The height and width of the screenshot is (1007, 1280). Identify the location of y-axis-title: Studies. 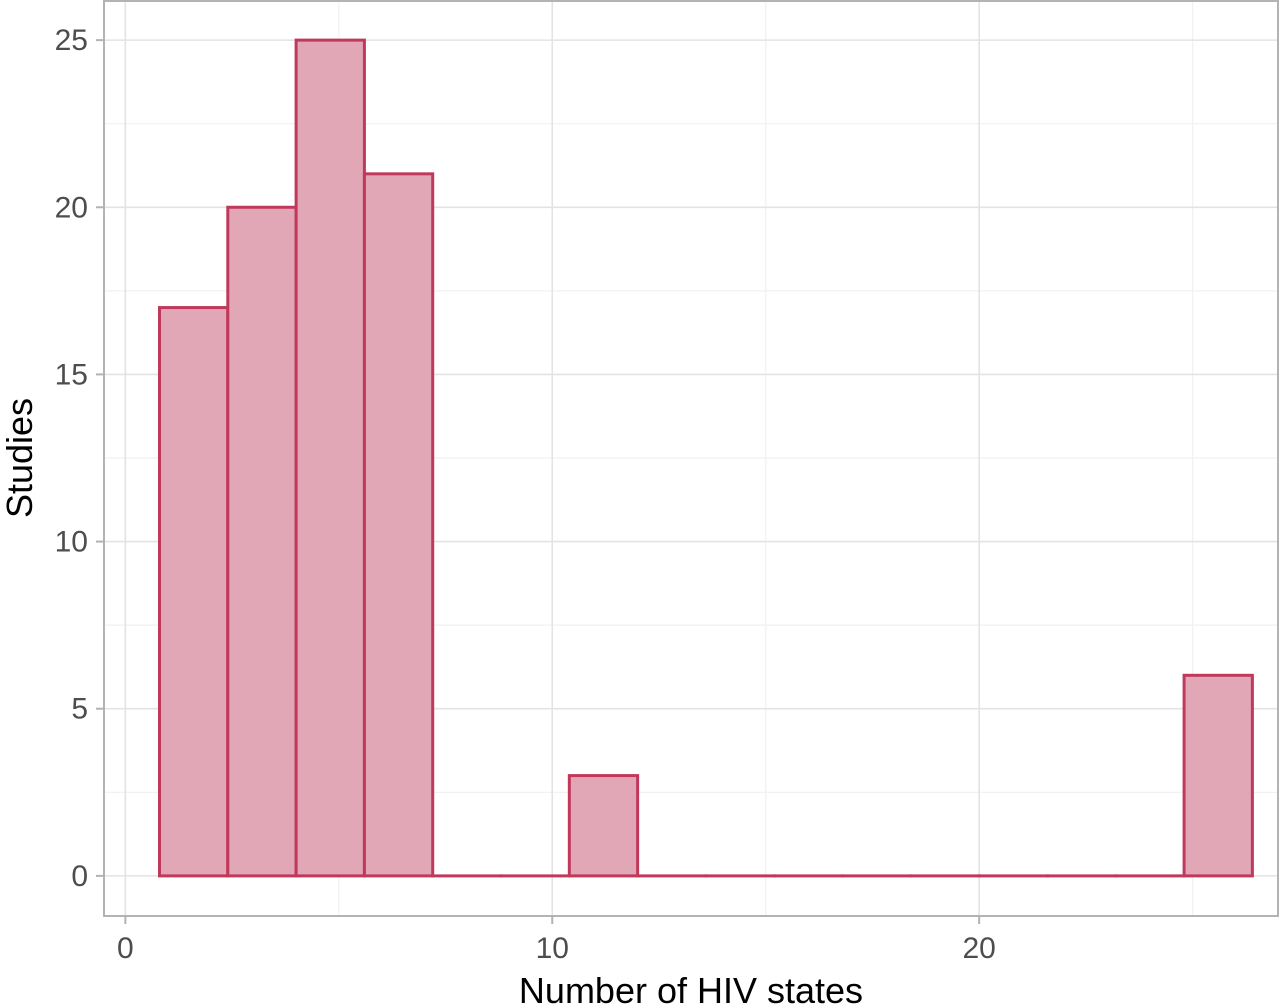
(20, 458).